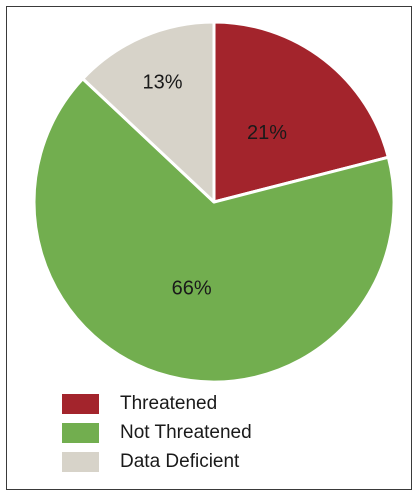 The height and width of the screenshot is (498, 418). Describe the element at coordinates (186, 432) in the screenshot. I see `legend-label-not-threatened: Not Threatened` at that location.